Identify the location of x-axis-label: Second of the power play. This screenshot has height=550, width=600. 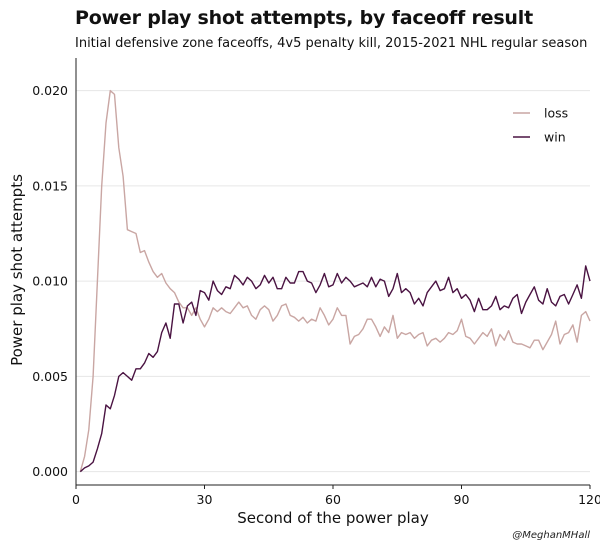
(333, 518).